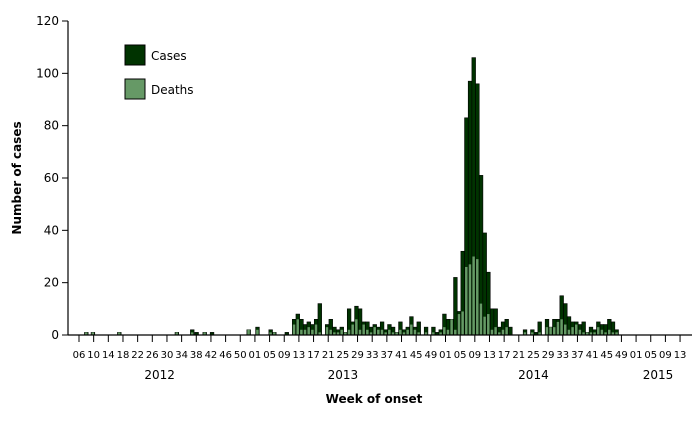 The width and height of the screenshot is (697, 425). What do you see at coordinates (225, 355) in the screenshot?
I see `x-tick-label: 46` at bounding box center [225, 355].